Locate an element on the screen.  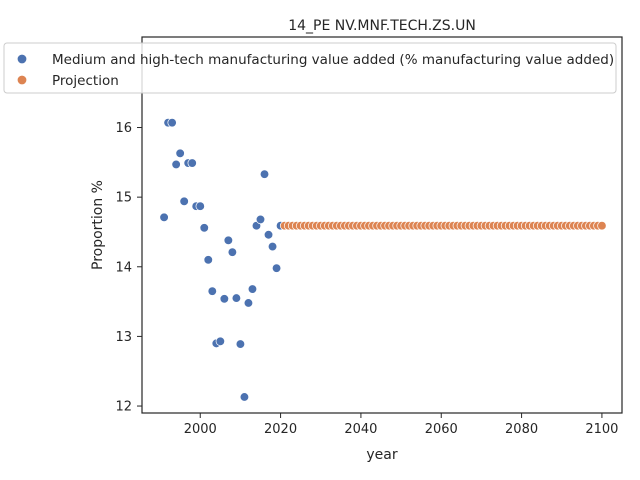
legend-box is located at coordinates (310, 68).